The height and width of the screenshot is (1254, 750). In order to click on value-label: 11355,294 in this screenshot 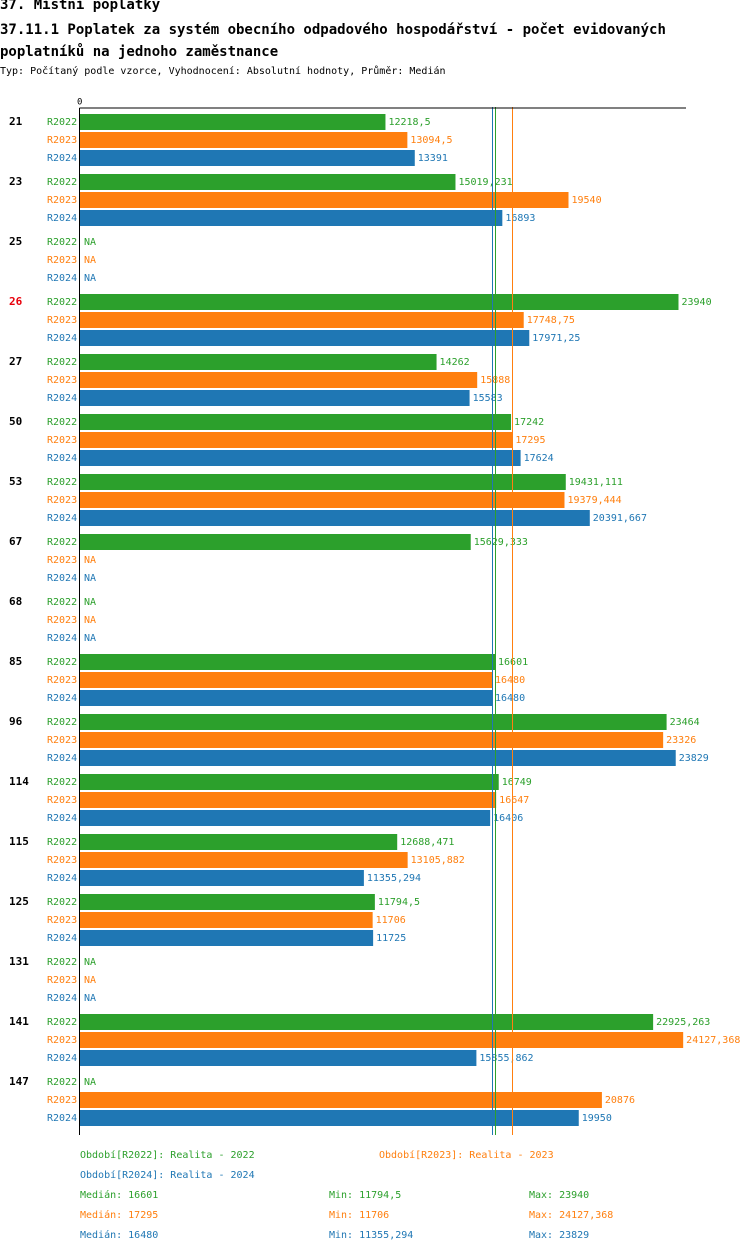, I will do `click(394, 878)`.